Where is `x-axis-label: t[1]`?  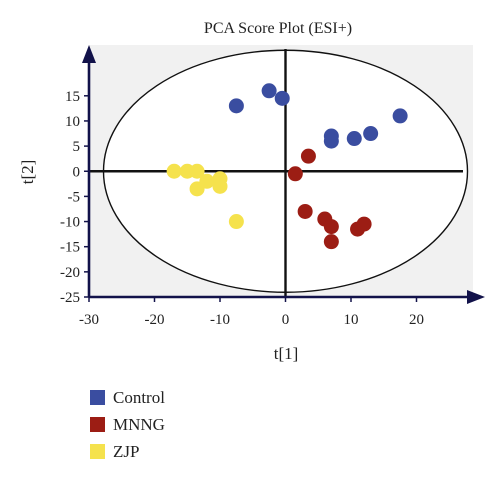
x-axis-label: t[1] is located at coordinates (286, 353).